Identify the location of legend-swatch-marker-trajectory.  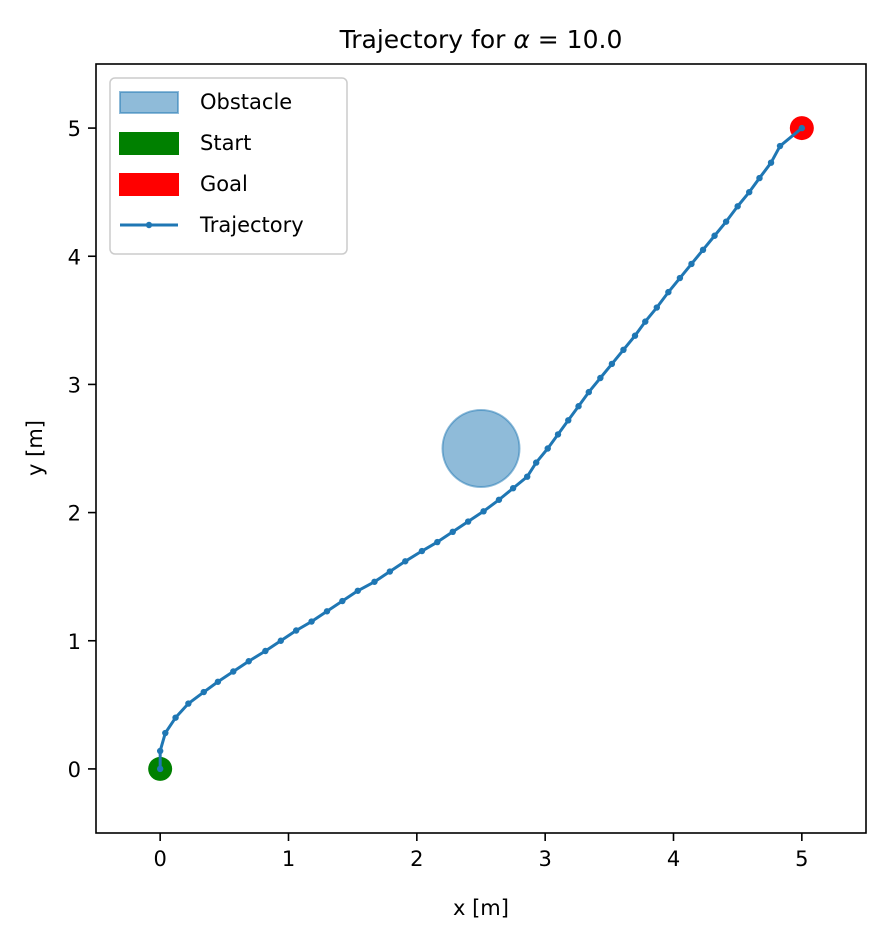
(149, 225).